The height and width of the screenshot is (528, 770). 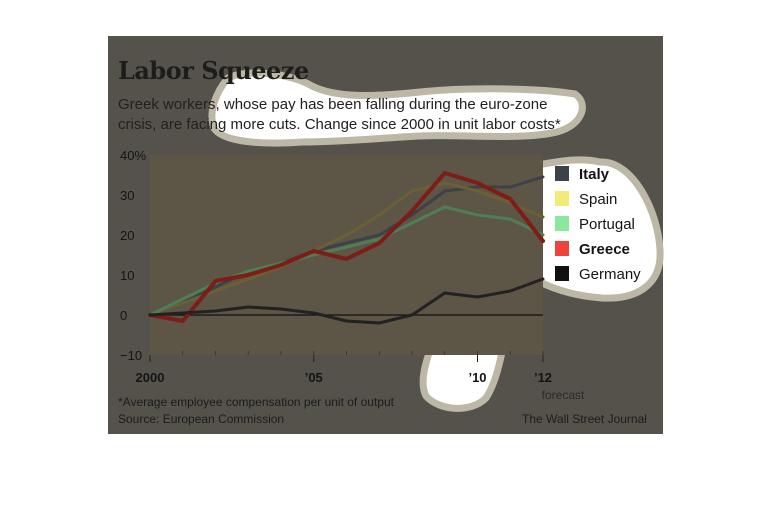 I want to click on legend: Italy Spain Portugal Greece Germany, so click(x=598, y=224).